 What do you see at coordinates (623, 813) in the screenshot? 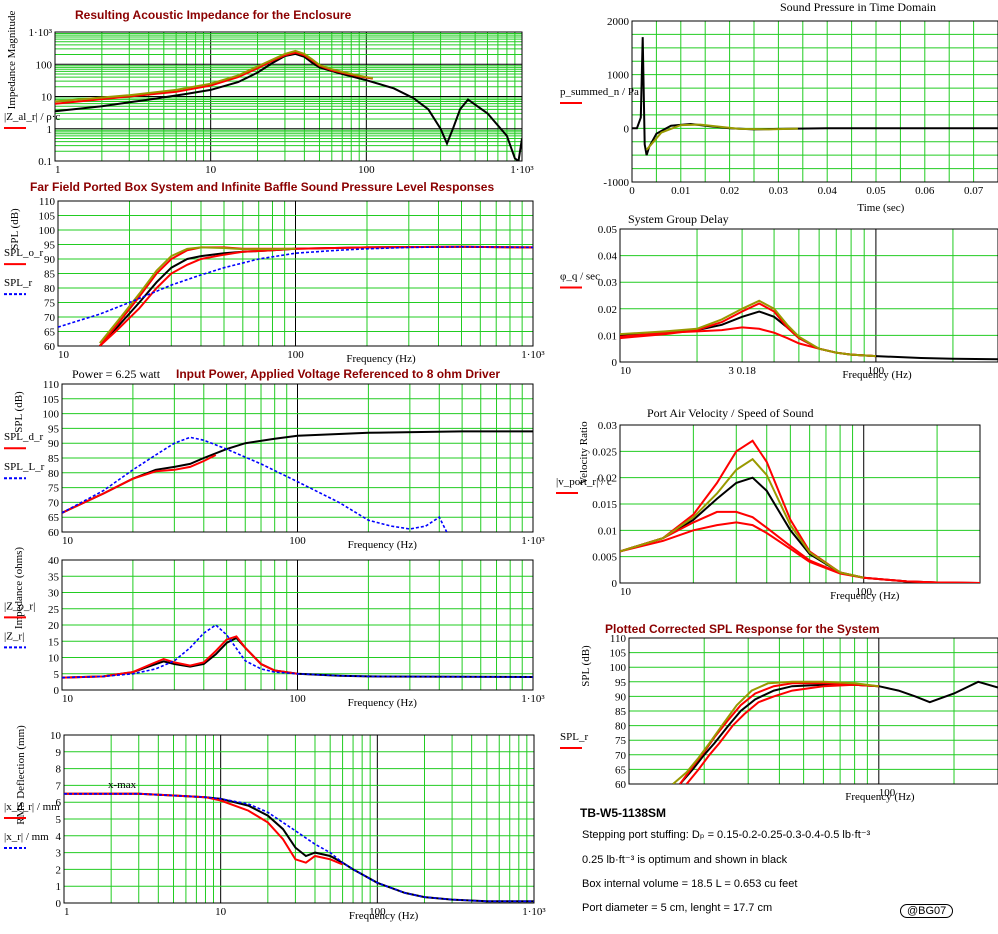
I see `model-name: TB-W5-1138SM` at bounding box center [623, 813].